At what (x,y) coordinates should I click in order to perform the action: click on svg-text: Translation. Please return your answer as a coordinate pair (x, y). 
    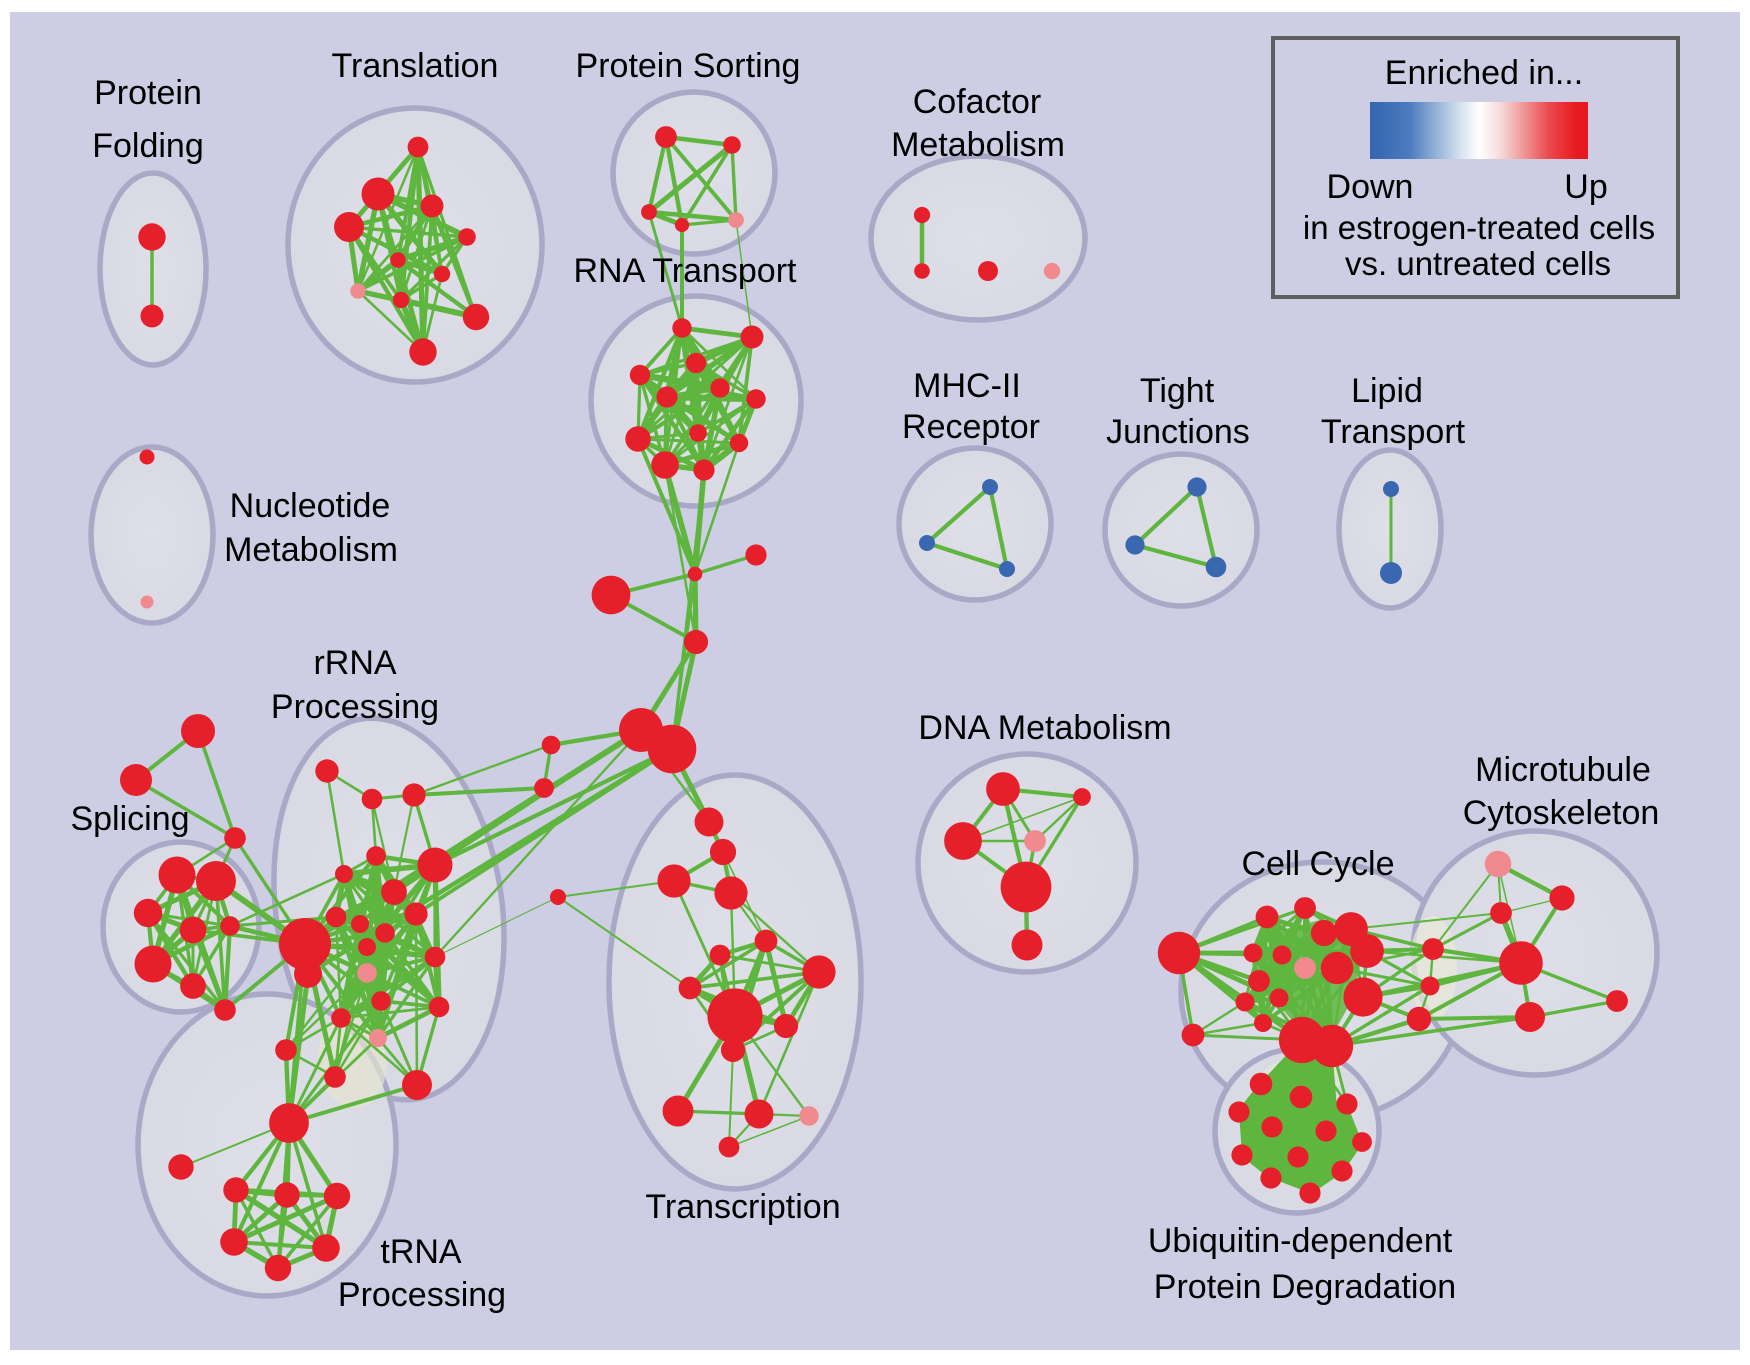
    Looking at the image, I should click on (415, 66).